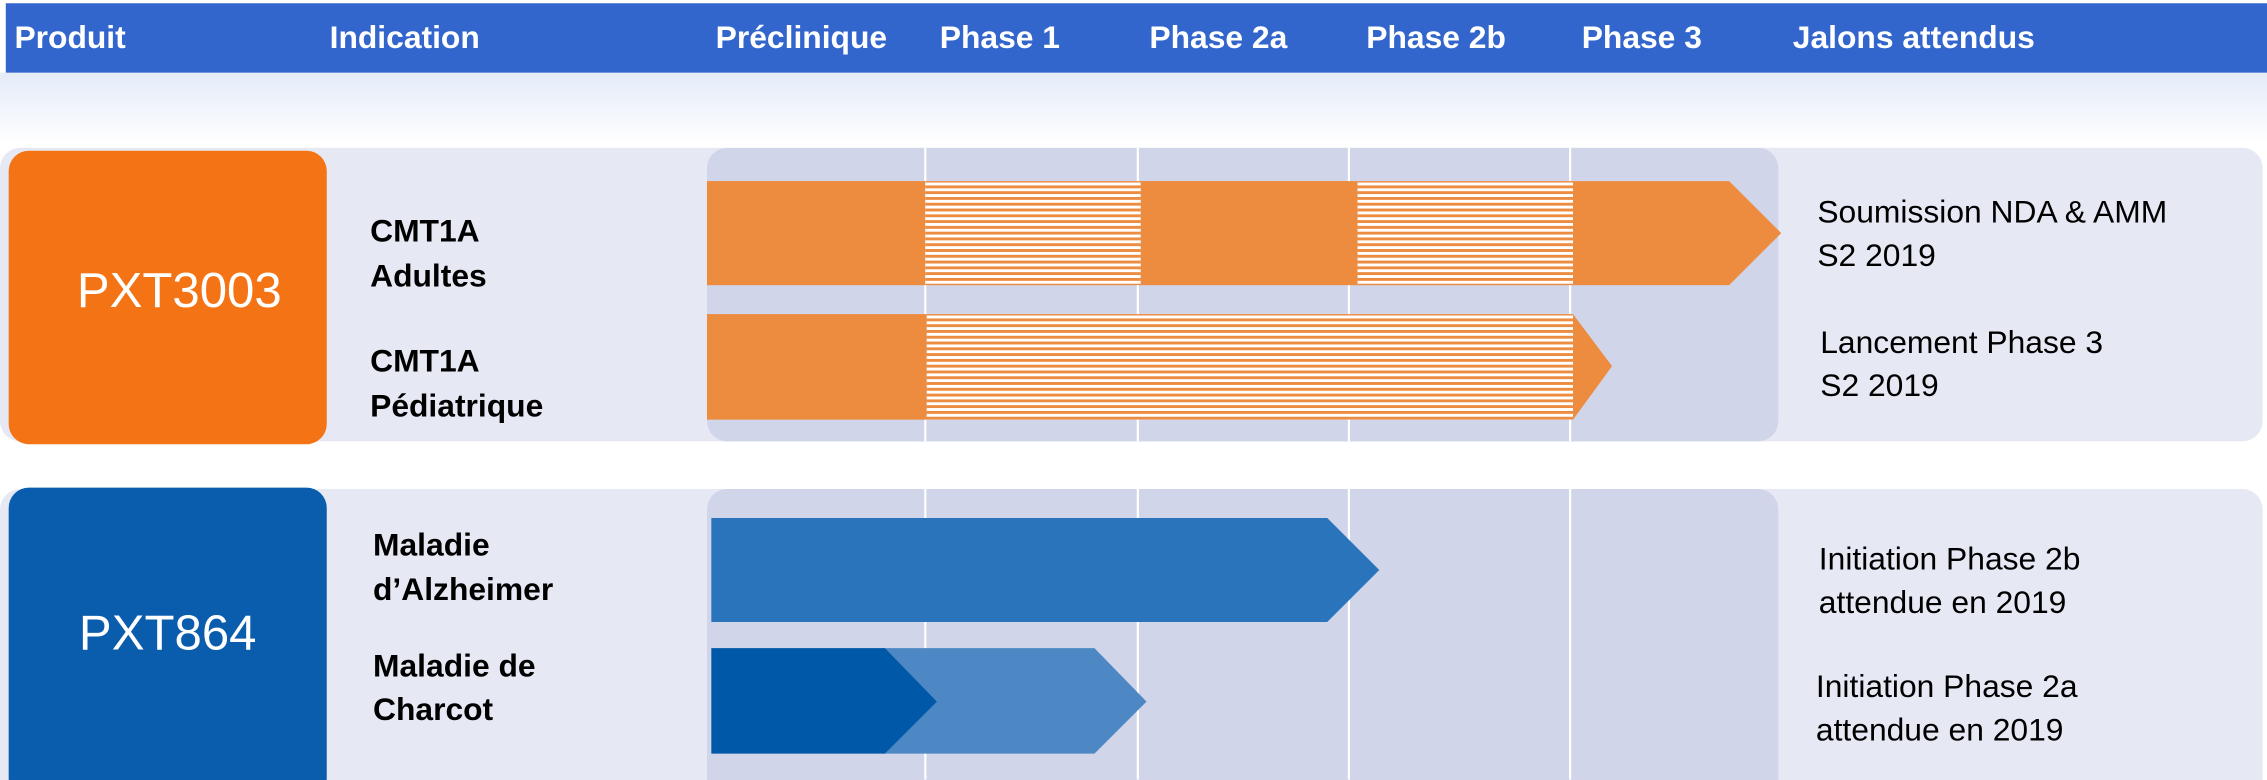  Describe the element at coordinates (1000, 37) in the screenshot. I see `header-col: Phase 1` at that location.